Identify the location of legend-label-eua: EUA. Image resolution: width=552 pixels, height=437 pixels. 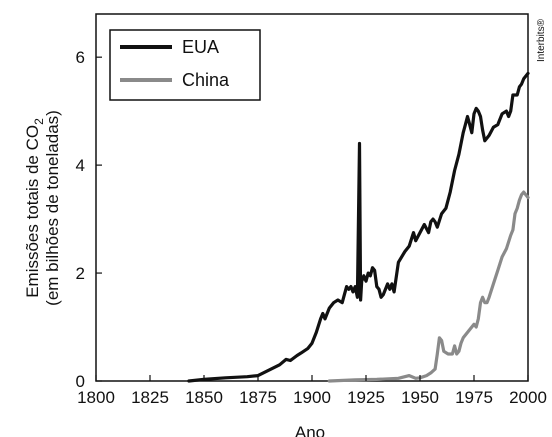
(200, 47).